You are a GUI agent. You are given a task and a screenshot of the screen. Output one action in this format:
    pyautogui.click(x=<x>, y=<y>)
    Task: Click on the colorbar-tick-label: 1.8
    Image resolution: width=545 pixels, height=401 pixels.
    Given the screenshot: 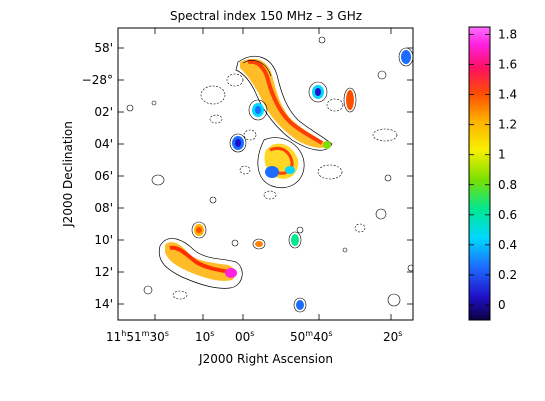 What is the action you would take?
    pyautogui.click(x=507, y=35)
    